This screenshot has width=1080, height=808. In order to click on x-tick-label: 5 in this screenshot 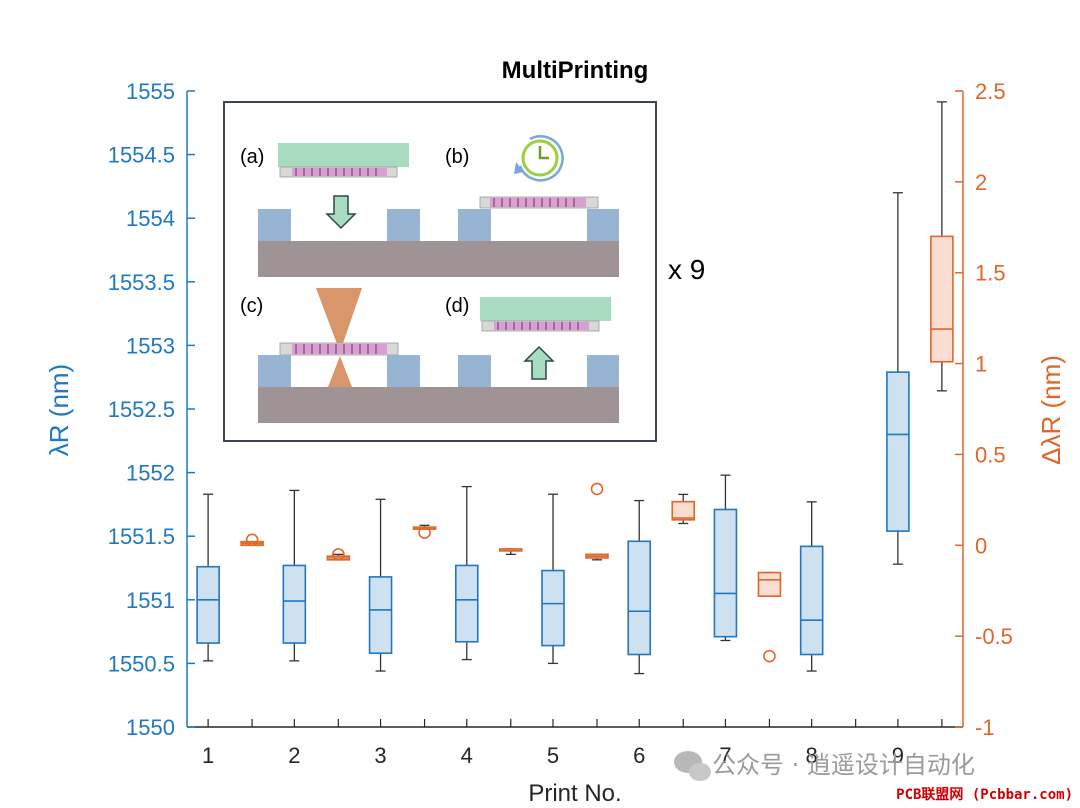, I will do `click(553, 755)`.